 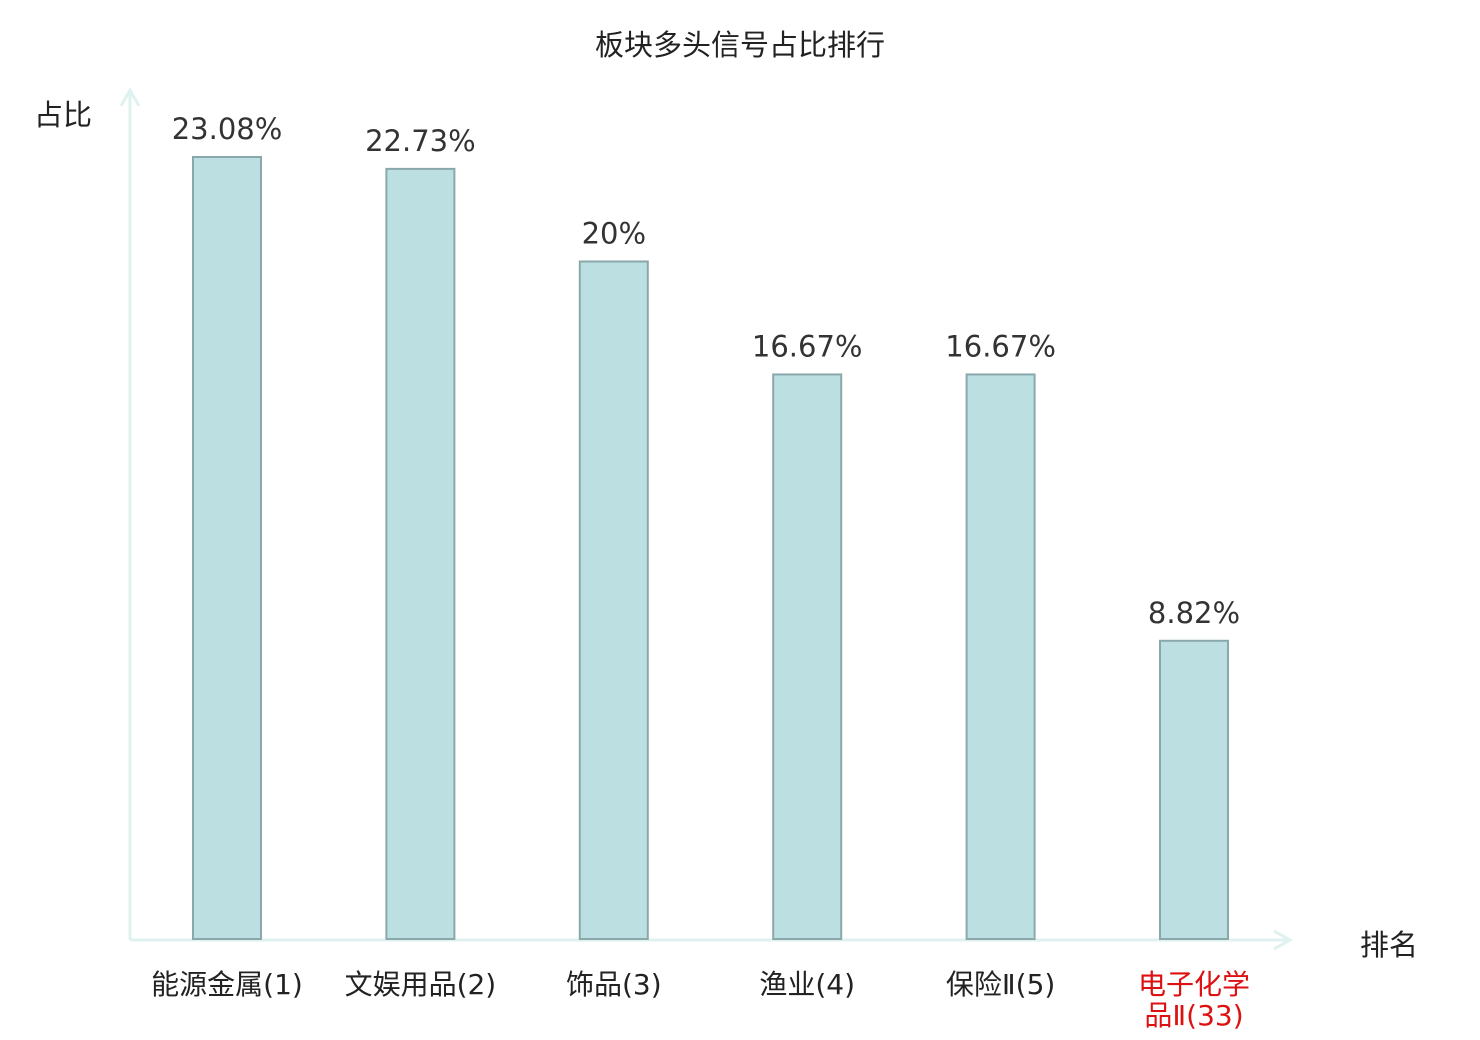 I want to click on y-axis-label: 占比, so click(x=63, y=115).